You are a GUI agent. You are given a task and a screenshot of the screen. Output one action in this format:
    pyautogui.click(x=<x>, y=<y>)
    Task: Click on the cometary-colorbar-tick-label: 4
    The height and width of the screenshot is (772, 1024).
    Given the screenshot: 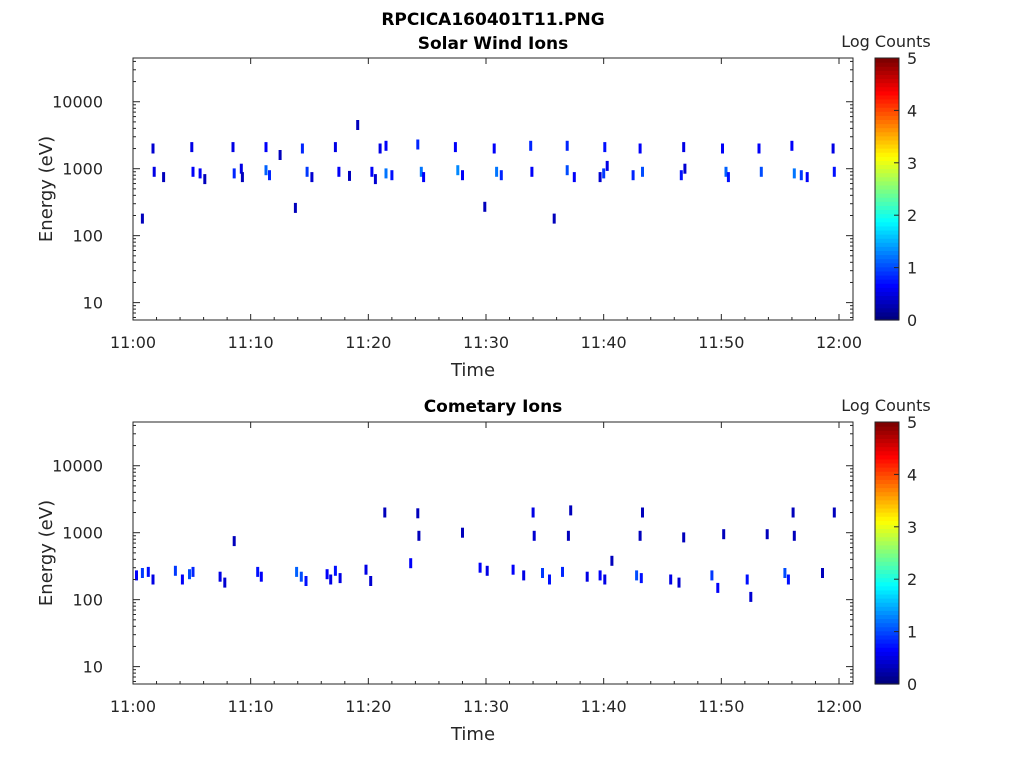 What is the action you would take?
    pyautogui.click(x=912, y=474)
    